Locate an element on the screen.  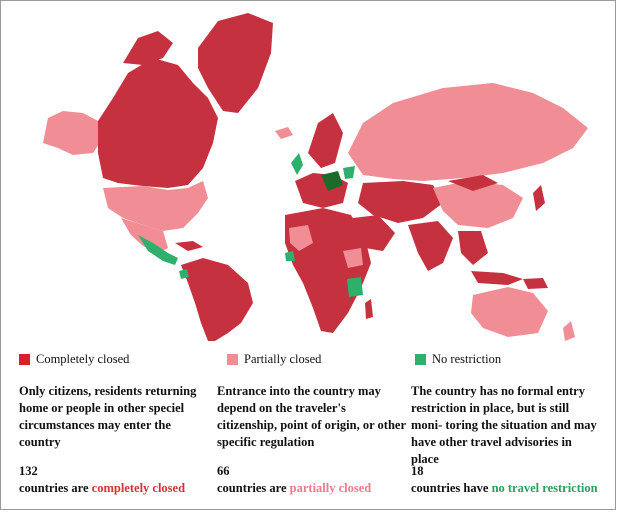
legend-swatch-green is located at coordinates (420, 359).